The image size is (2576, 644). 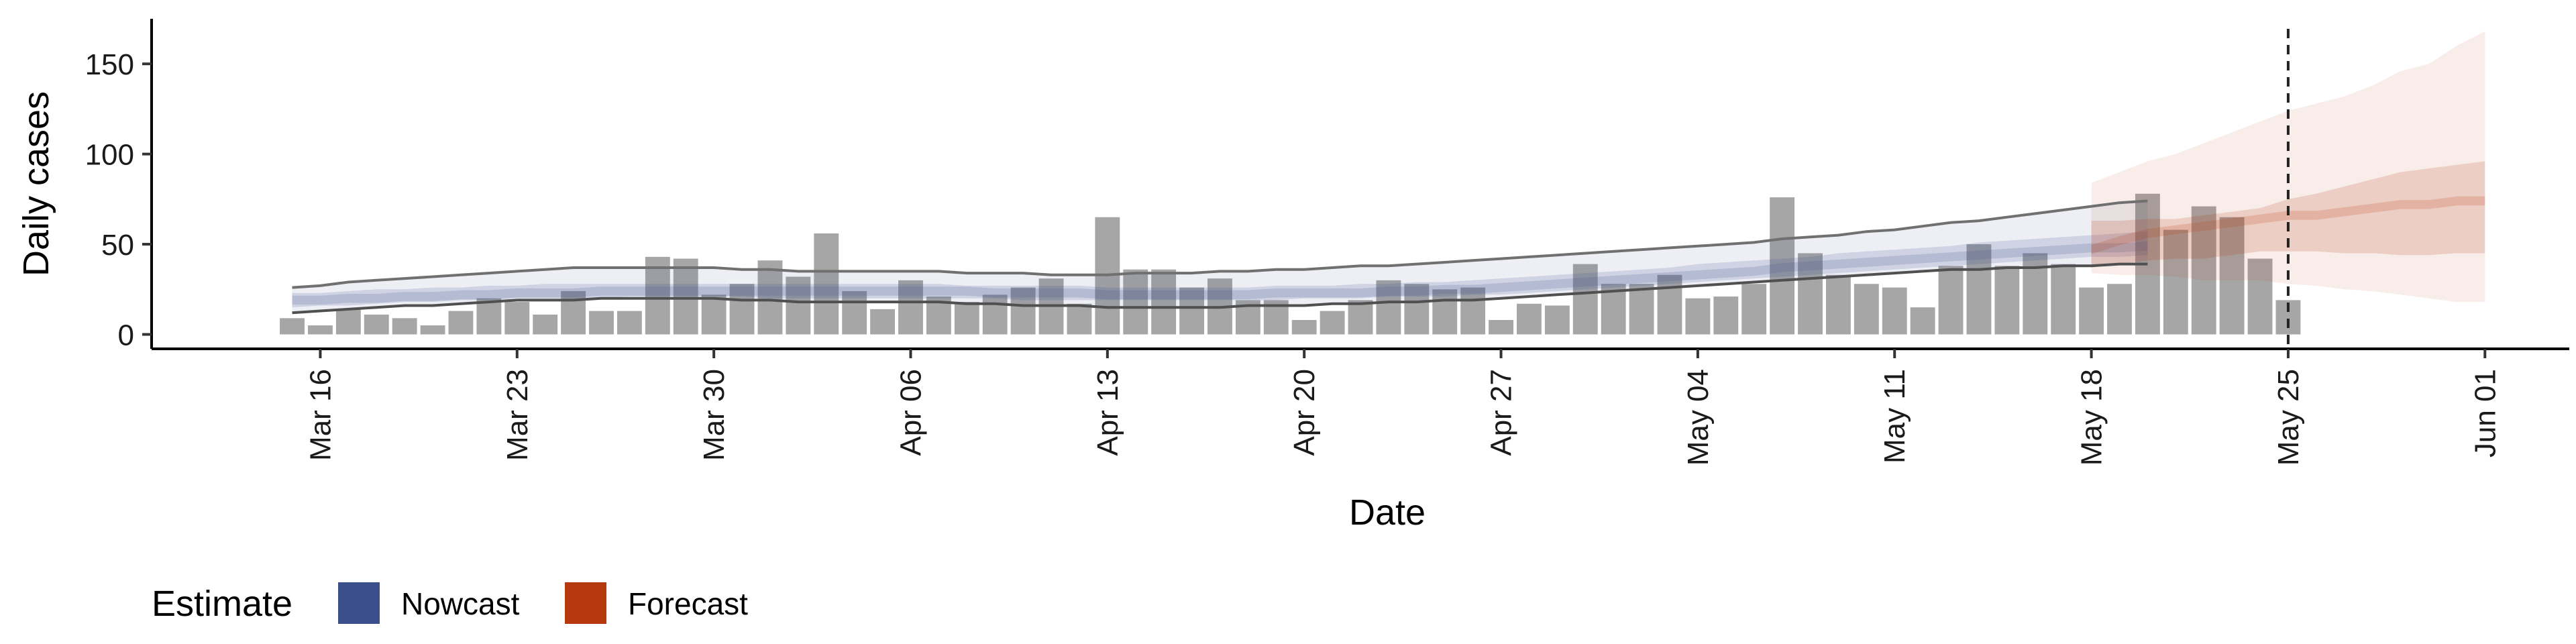 I want to click on y-axis-title: Daily cases, so click(x=36, y=183).